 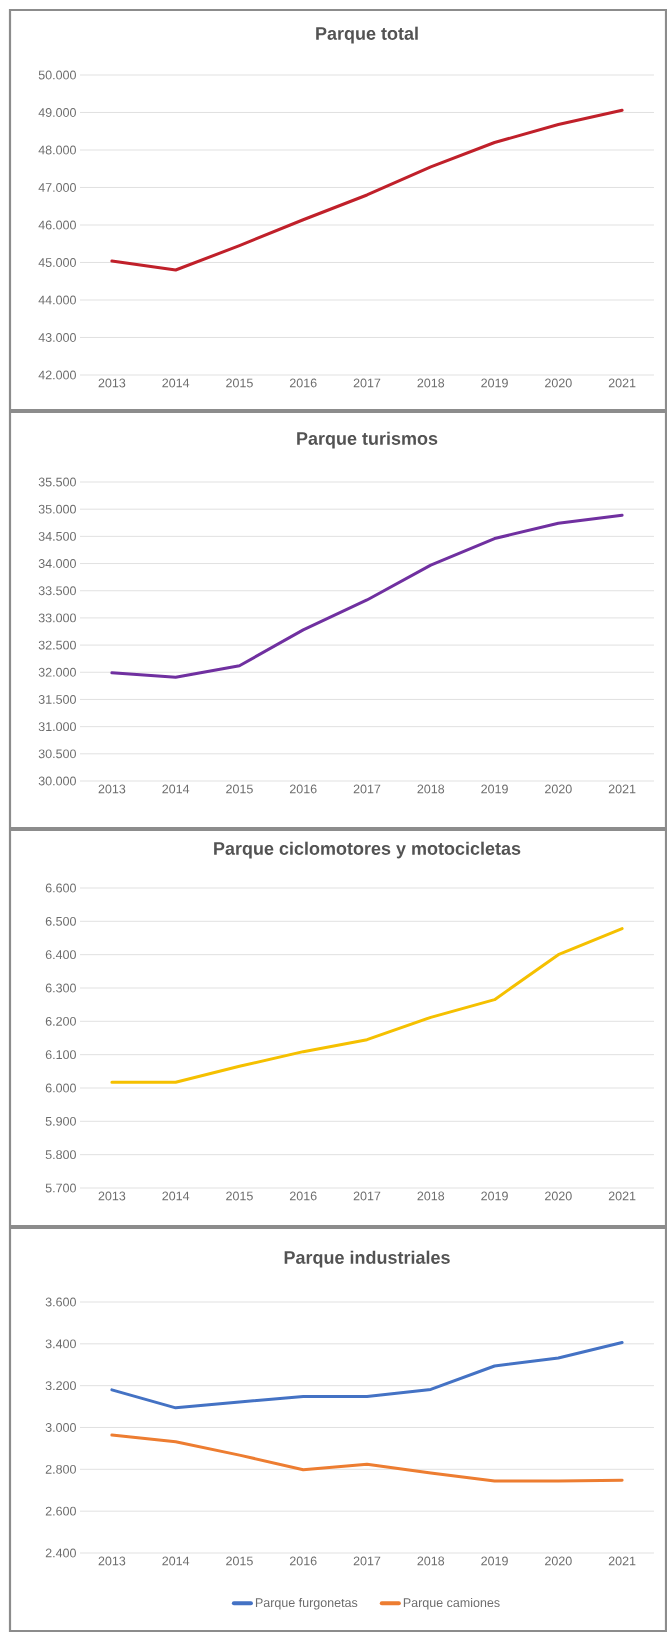 I want to click on y-tick-label: 30.000, so click(x=57, y=781).